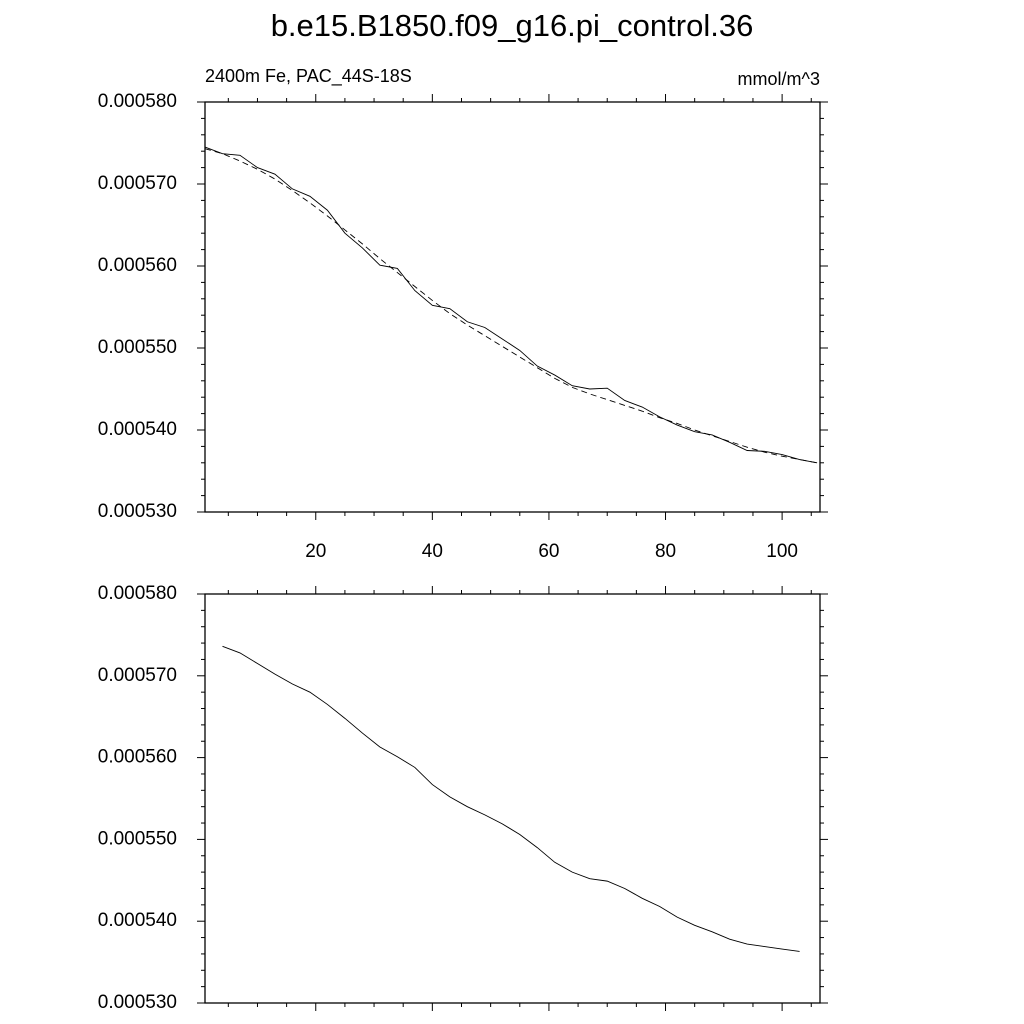 The image size is (1024, 1024). Describe the element at coordinates (665, 551) in the screenshot. I see `x-tick-label: 80` at that location.